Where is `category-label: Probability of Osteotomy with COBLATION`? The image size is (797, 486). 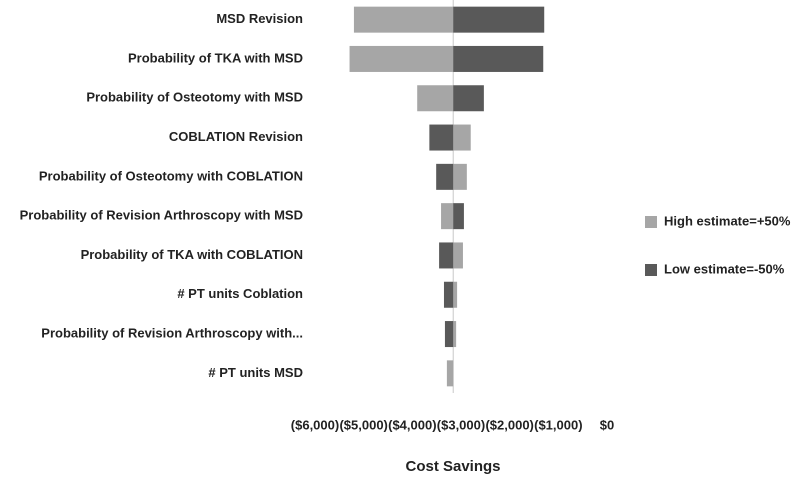
category-label: Probability of Osteotomy with COBLATION is located at coordinates (171, 175).